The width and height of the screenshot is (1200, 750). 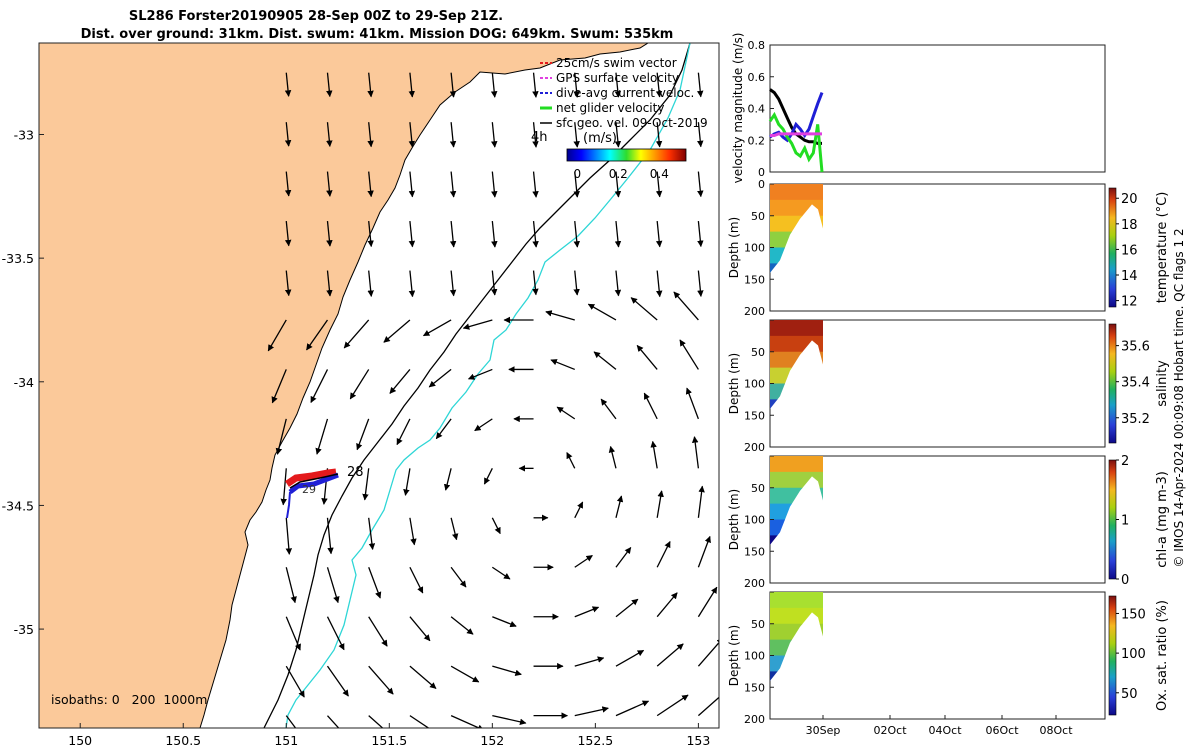 I want to click on profile-band, so click(x=796, y=192).